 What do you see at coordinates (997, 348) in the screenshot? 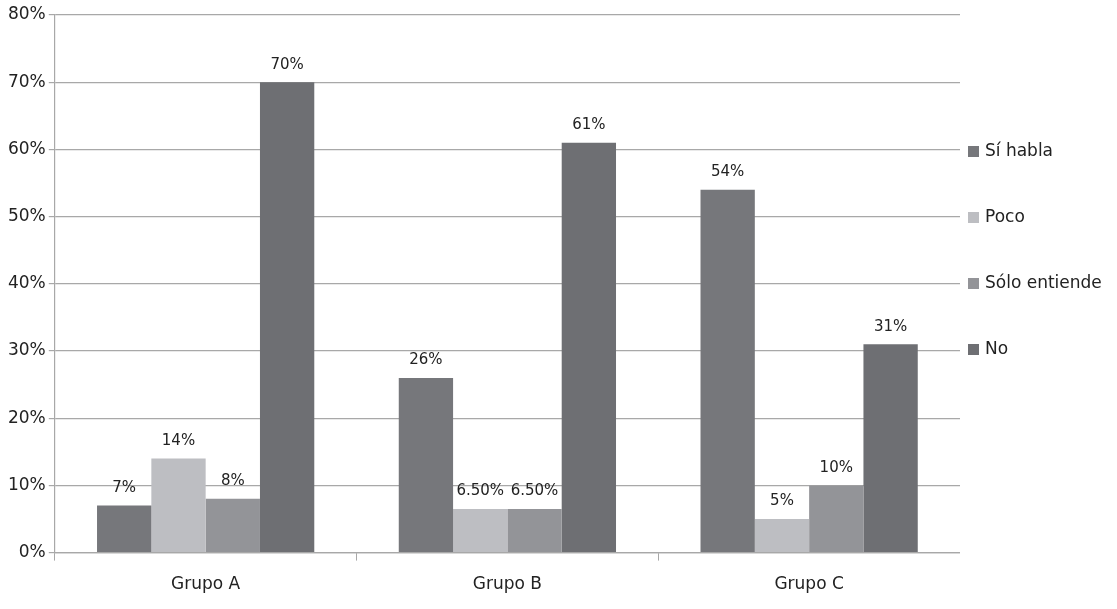
I see `legend-label: No` at bounding box center [997, 348].